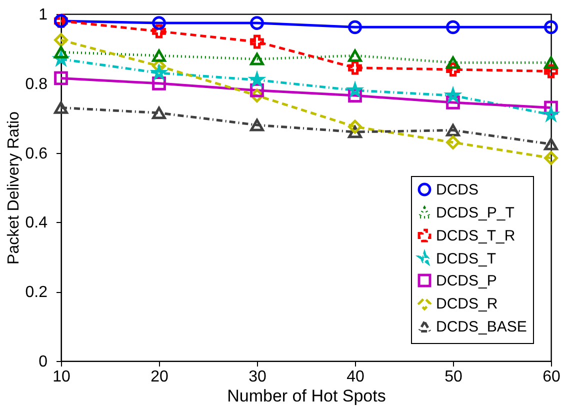 This screenshot has width=576, height=406. Describe the element at coordinates (475, 213) in the screenshot. I see `legend-label: DCDS_P_T` at that location.